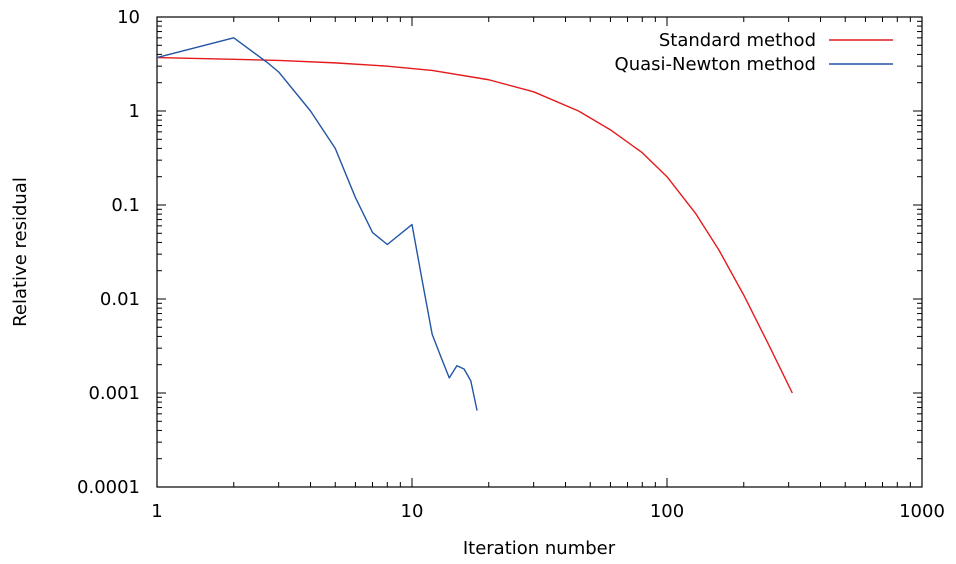  What do you see at coordinates (20, 252) in the screenshot?
I see `y-axis-label: Relative residual` at bounding box center [20, 252].